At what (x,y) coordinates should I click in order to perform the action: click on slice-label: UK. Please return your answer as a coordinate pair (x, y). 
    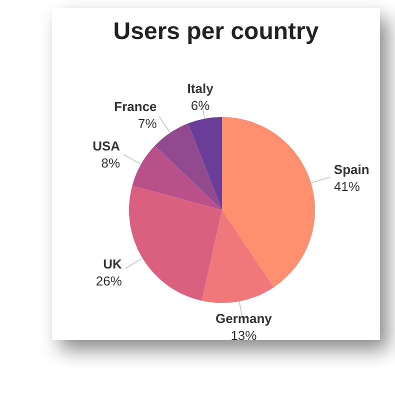
    Looking at the image, I should click on (113, 264).